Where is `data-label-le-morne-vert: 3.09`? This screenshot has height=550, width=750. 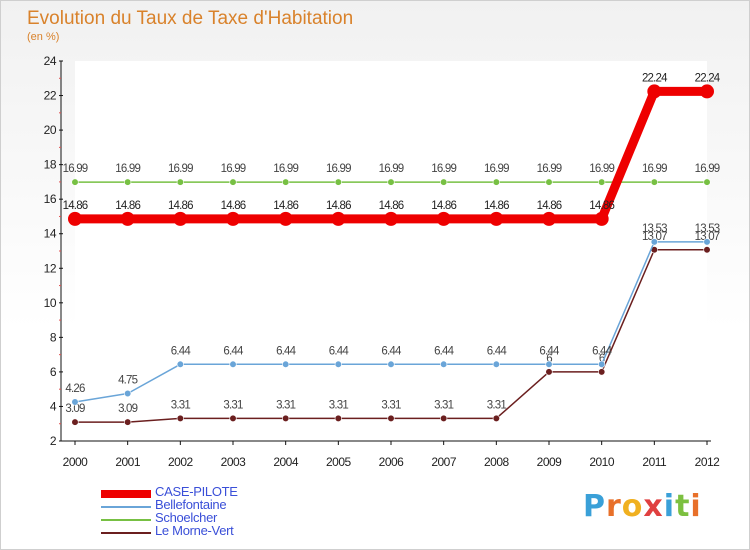
data-label-le-morne-vert: 3.09 is located at coordinates (128, 409).